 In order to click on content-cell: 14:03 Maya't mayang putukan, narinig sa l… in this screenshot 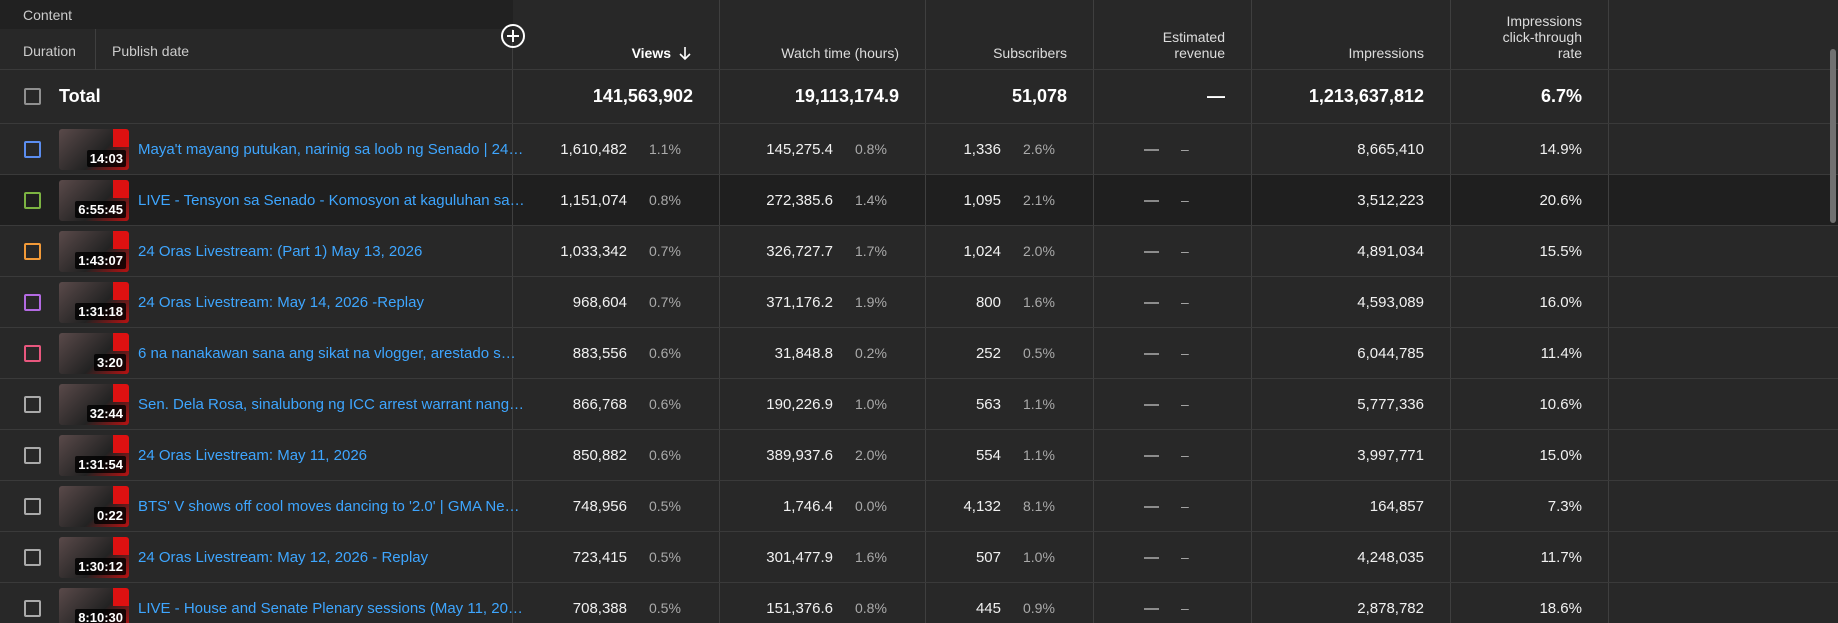, I will do `click(261, 149)`.